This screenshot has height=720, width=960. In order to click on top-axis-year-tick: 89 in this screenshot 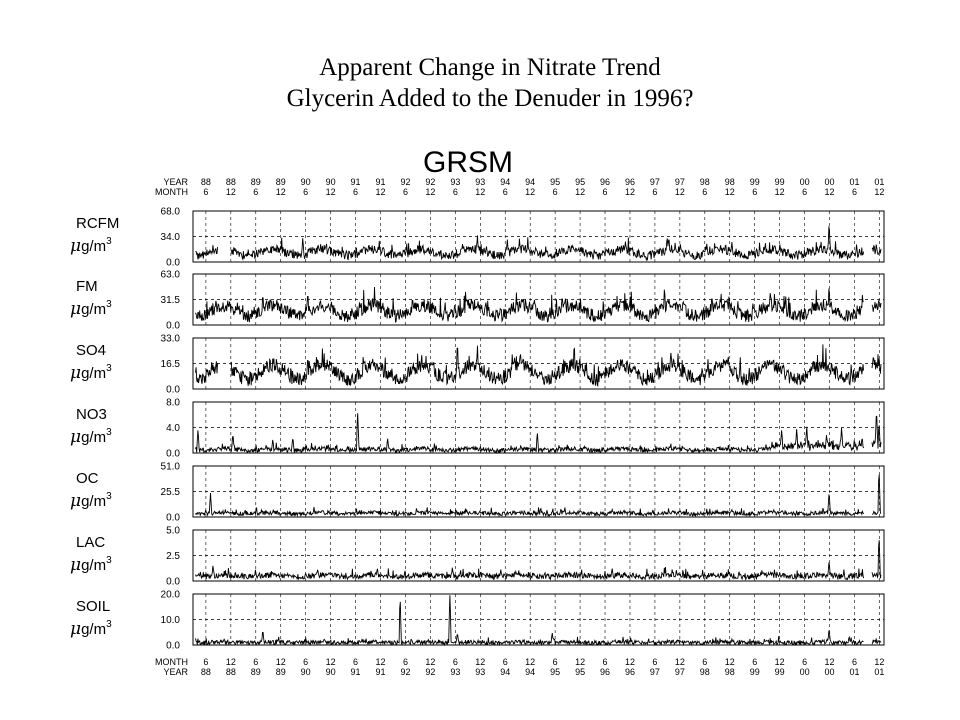, I will do `click(281, 182)`.